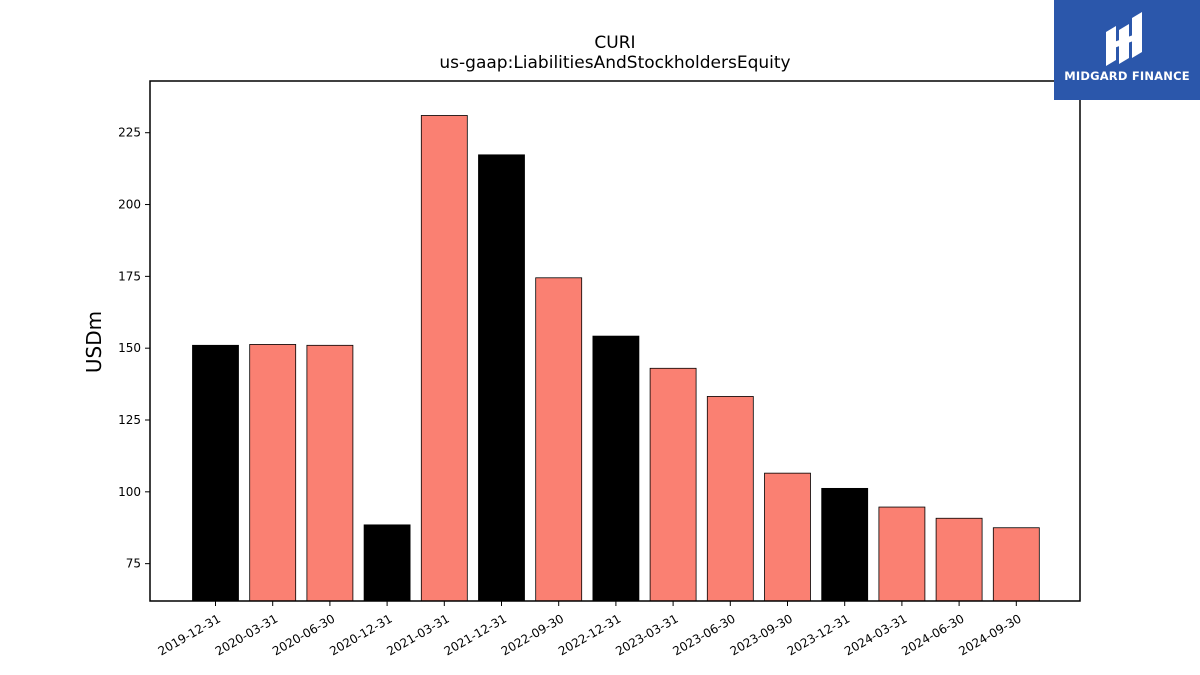 Image resolution: width=1200 pixels, height=675 pixels. Describe the element at coordinates (589, 634) in the screenshot. I see `x-tick-label: 2022-12-31` at that location.